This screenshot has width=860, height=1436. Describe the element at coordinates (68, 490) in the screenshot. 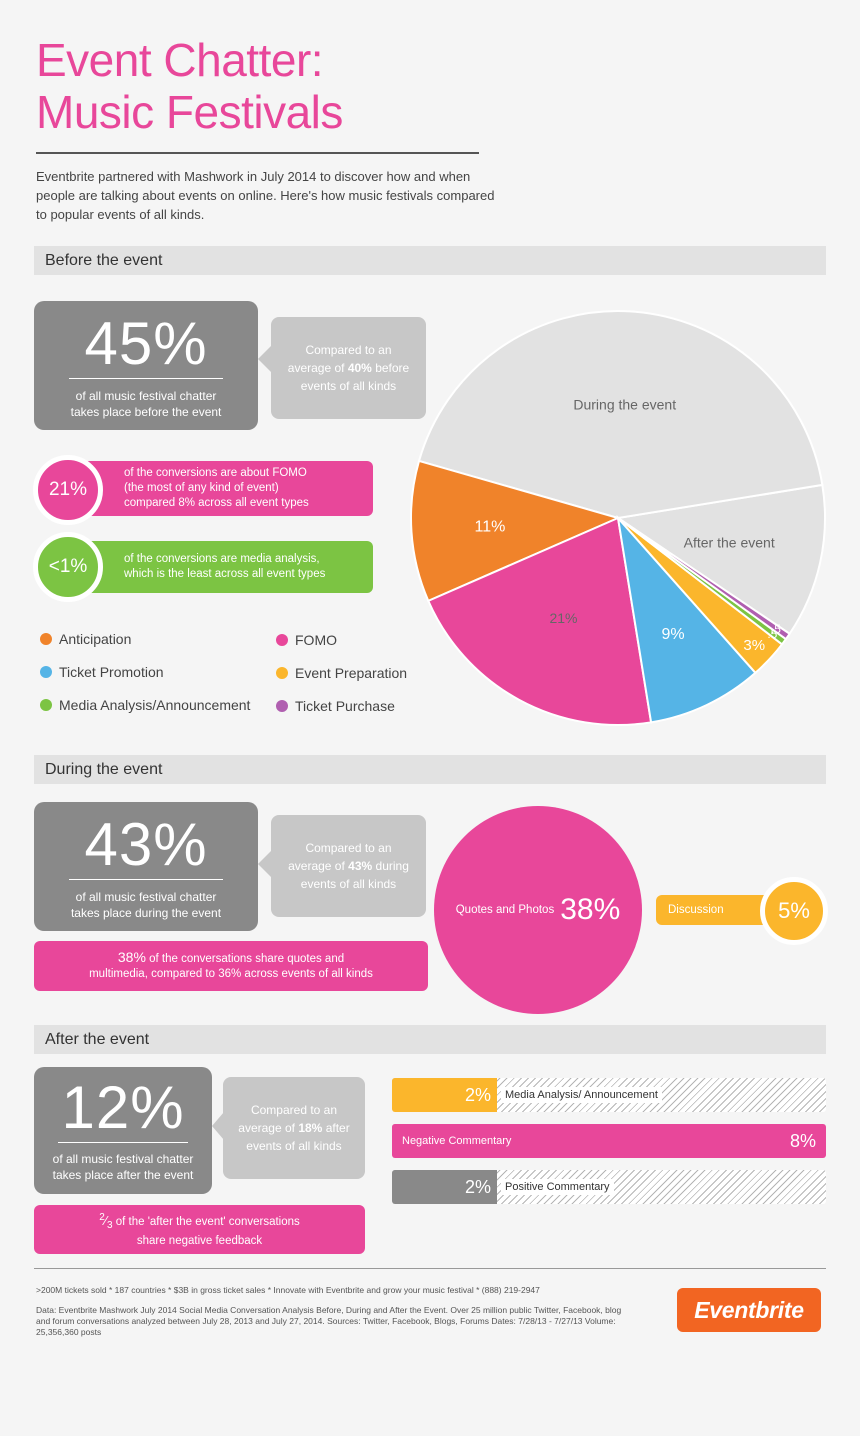

I see `fomo-badge: 21%` at that location.